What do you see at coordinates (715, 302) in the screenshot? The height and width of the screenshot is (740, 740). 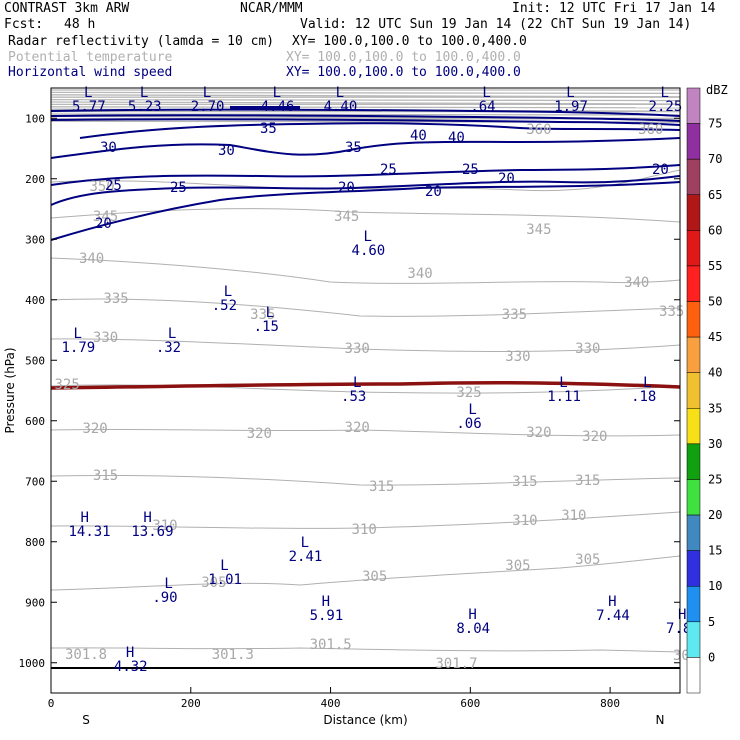 I see `colorbar-tick-label: 50` at bounding box center [715, 302].